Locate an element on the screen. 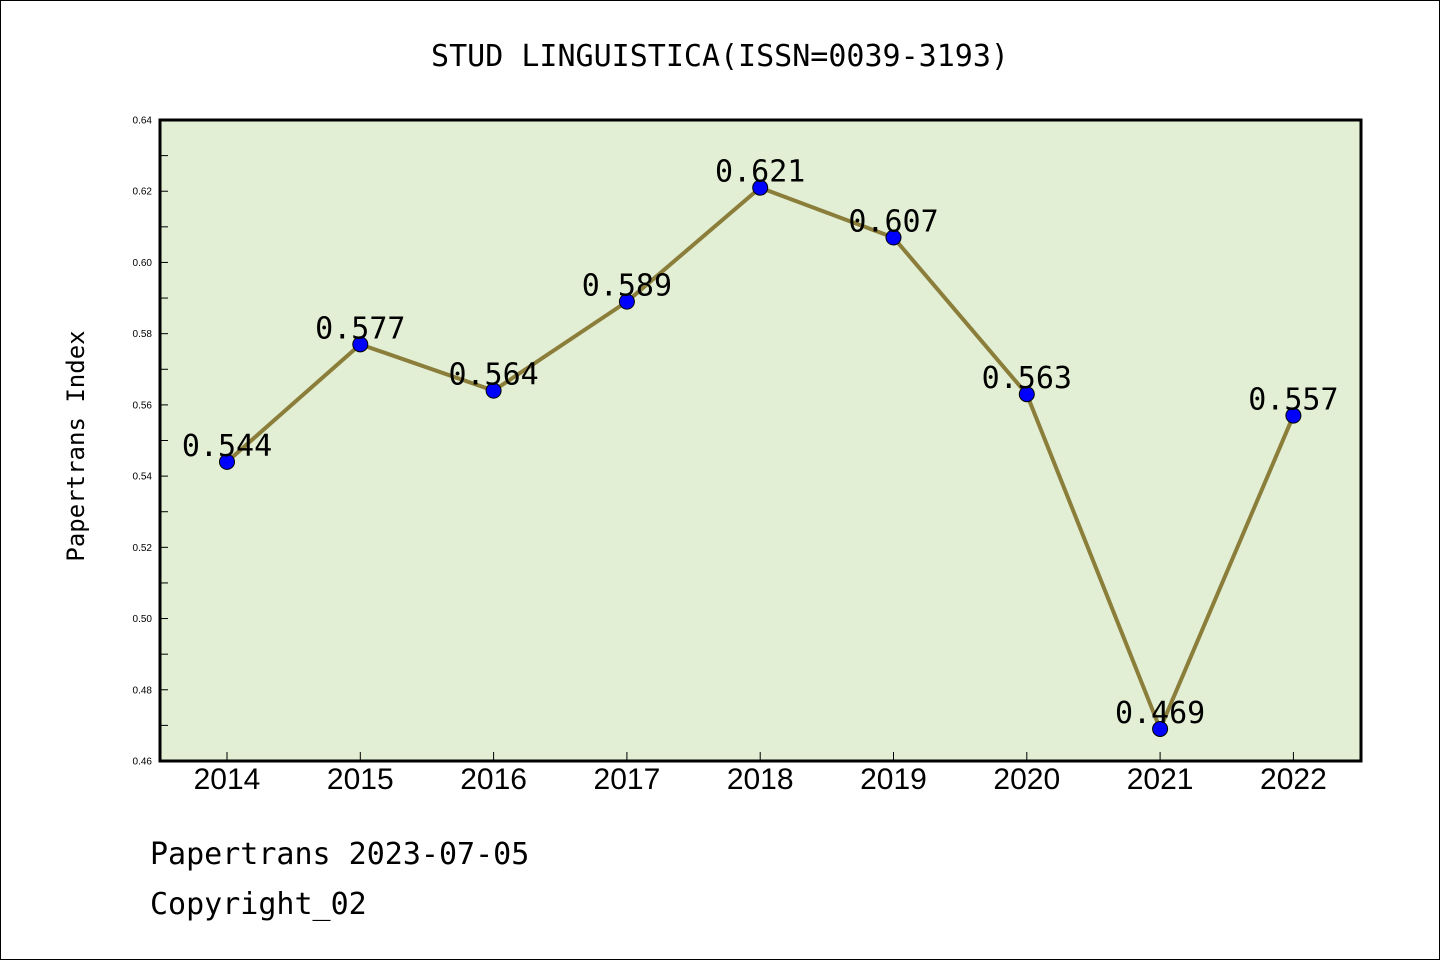  x-tick-label: 2019 is located at coordinates (893, 779).